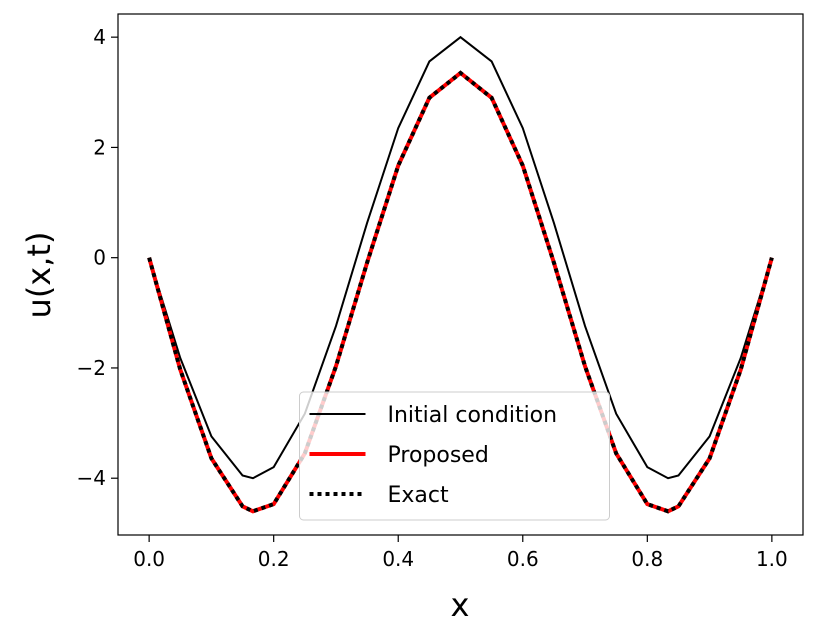  I want to click on x-tick-label: 0.8, so click(647, 559).